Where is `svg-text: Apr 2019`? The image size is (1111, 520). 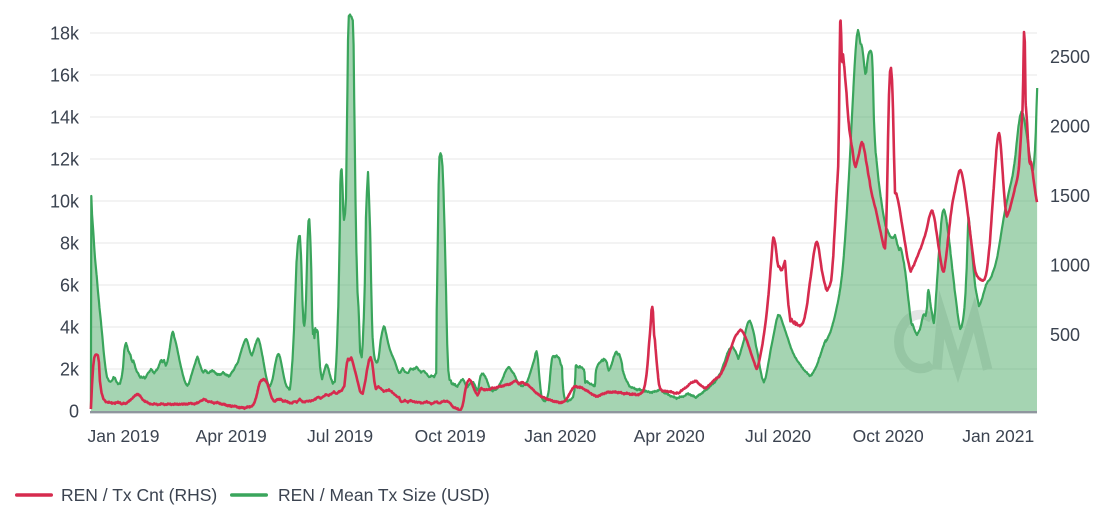
svg-text: Apr 2019 is located at coordinates (231, 436).